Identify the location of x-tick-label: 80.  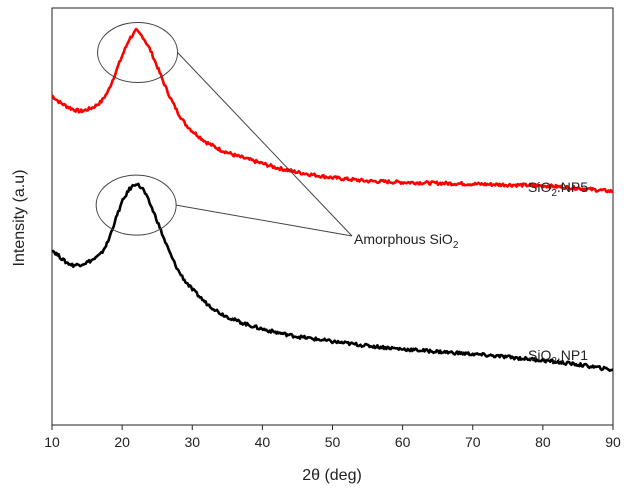
(543, 442).